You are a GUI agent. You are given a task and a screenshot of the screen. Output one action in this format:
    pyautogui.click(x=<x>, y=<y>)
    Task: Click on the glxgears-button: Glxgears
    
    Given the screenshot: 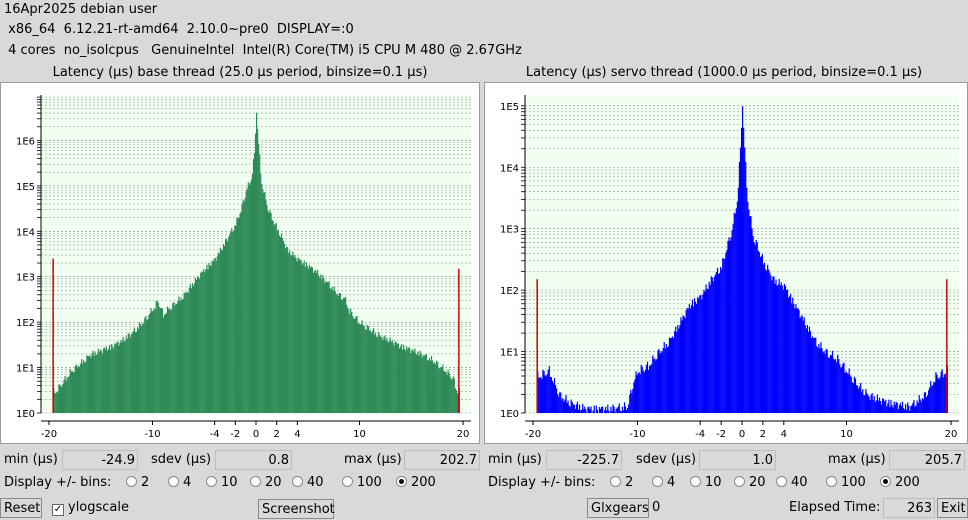 What is the action you would take?
    pyautogui.click(x=618, y=508)
    